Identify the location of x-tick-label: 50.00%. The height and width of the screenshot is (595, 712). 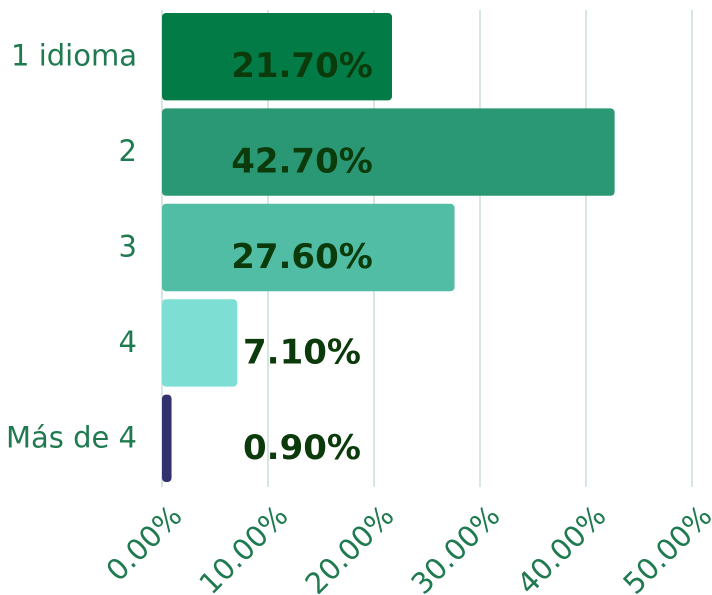
(664, 547).